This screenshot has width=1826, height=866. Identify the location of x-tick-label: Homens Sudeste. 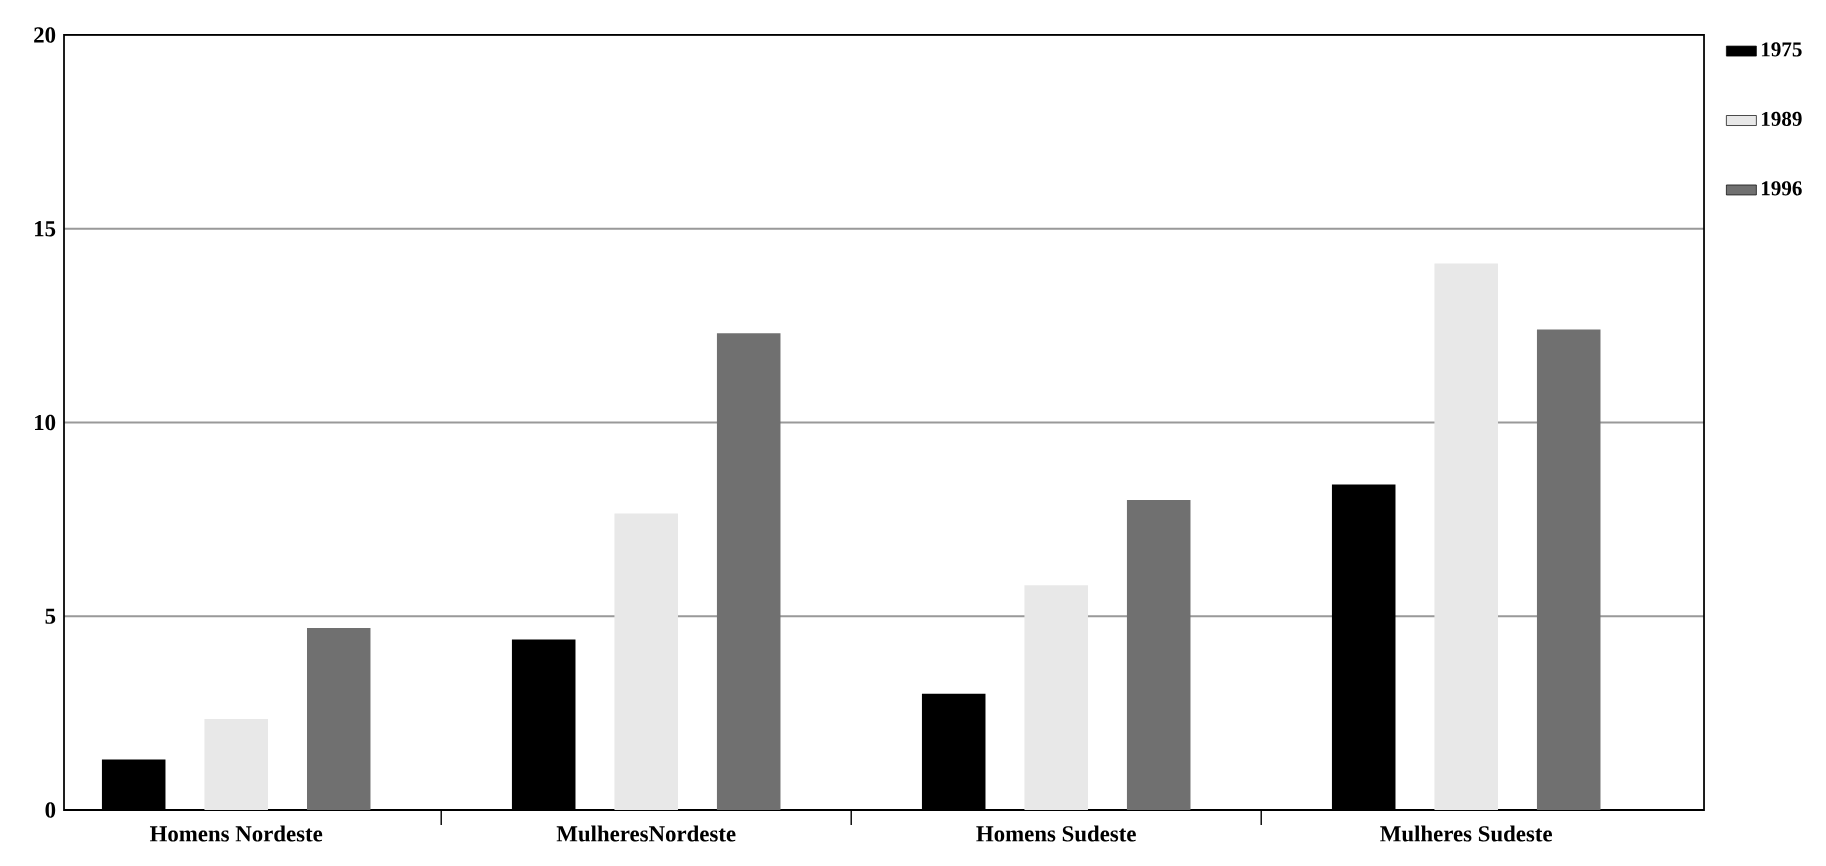
(1056, 833).